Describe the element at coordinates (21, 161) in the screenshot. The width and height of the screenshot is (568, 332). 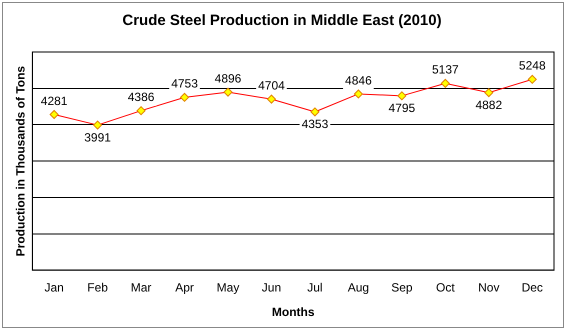
I see `y-axis-title: Production in Thousands of Tons` at that location.